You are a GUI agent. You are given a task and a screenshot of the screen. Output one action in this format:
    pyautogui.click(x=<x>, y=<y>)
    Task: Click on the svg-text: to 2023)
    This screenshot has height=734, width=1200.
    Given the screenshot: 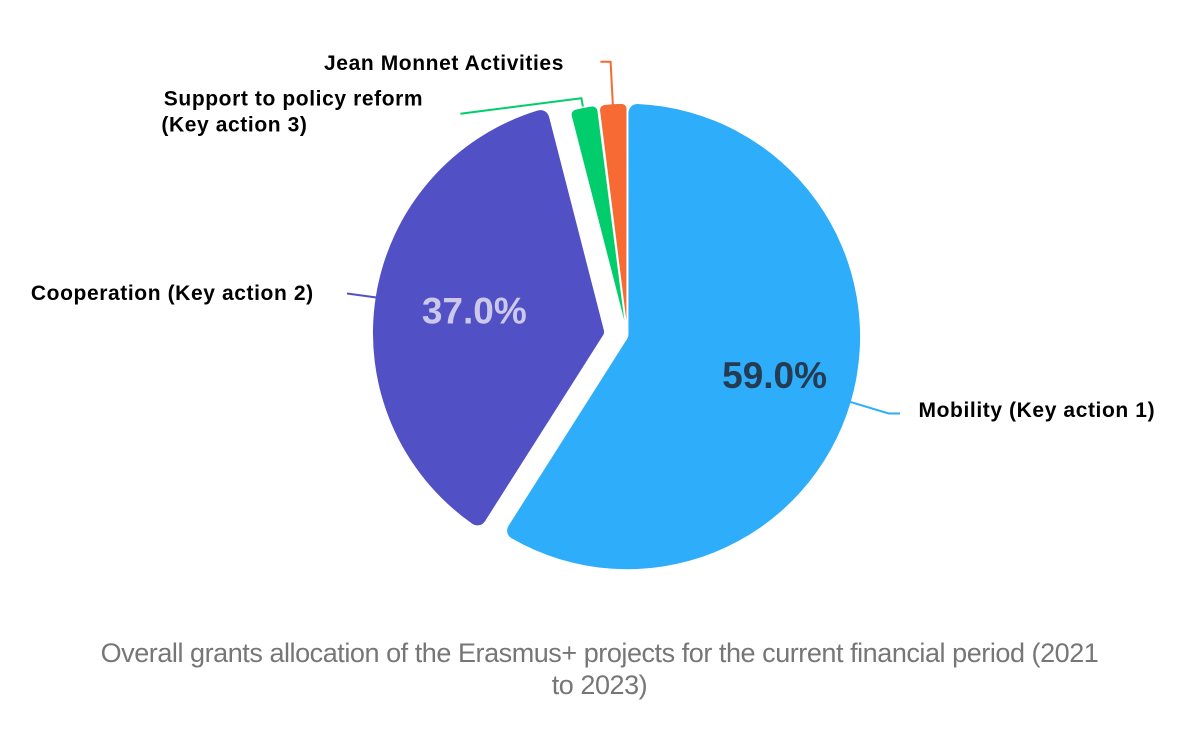 What is the action you would take?
    pyautogui.click(x=599, y=685)
    